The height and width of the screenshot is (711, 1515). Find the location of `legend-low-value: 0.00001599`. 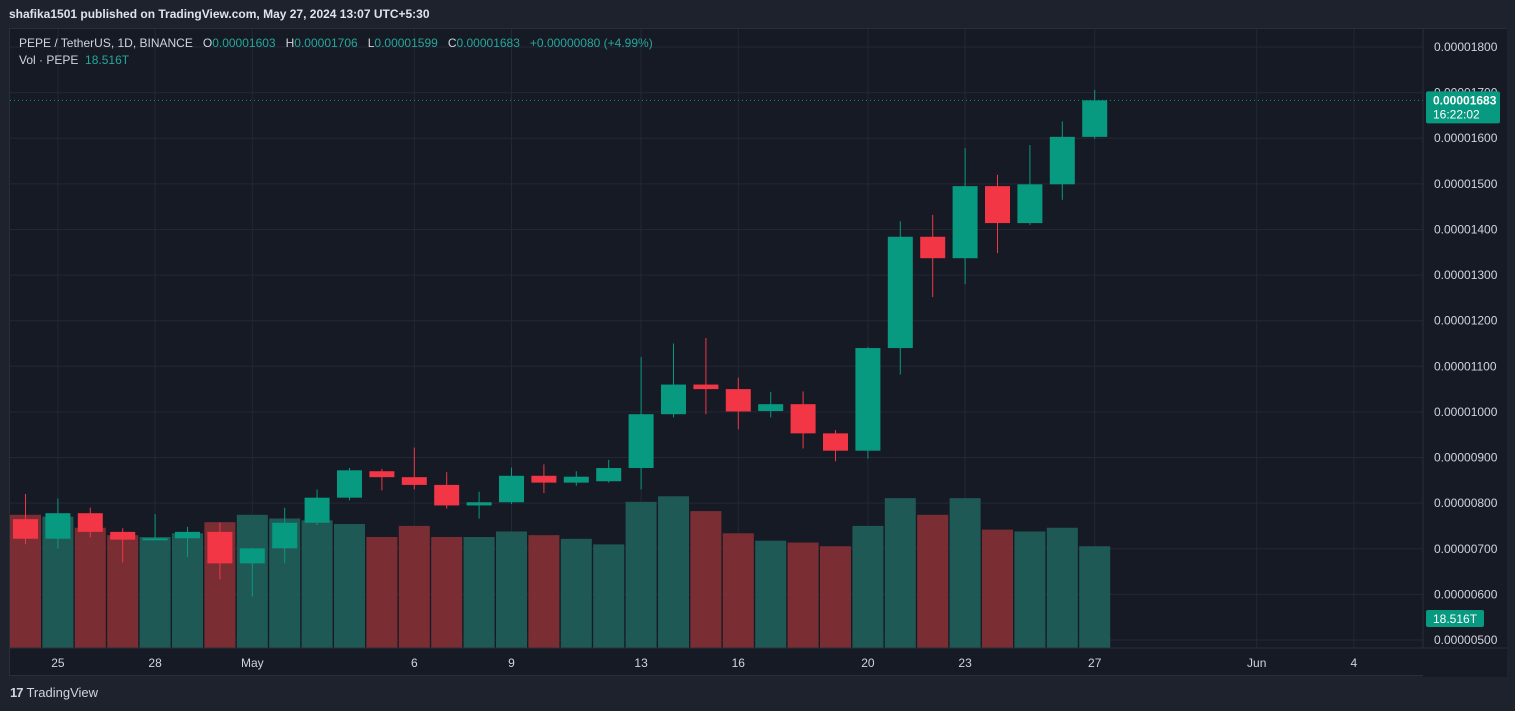

legend-low-value: 0.00001599 is located at coordinates (406, 43).